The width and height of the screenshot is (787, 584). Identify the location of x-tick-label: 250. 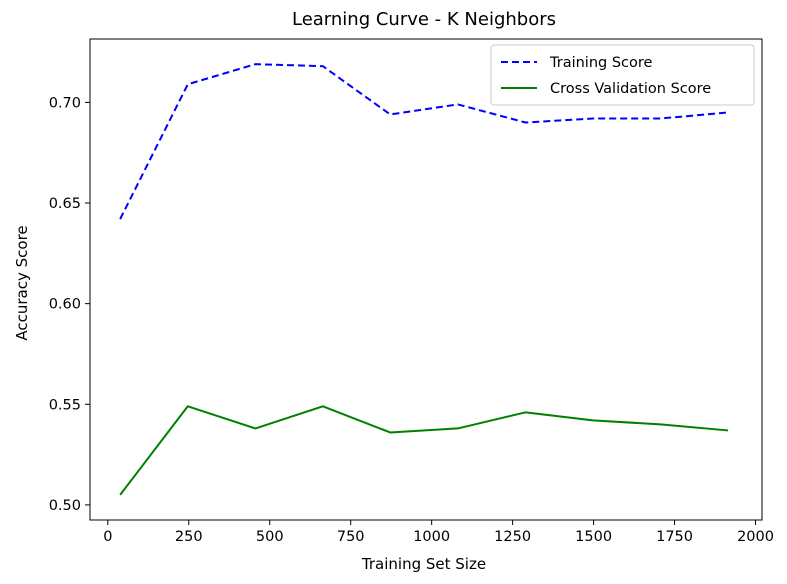
(189, 537).